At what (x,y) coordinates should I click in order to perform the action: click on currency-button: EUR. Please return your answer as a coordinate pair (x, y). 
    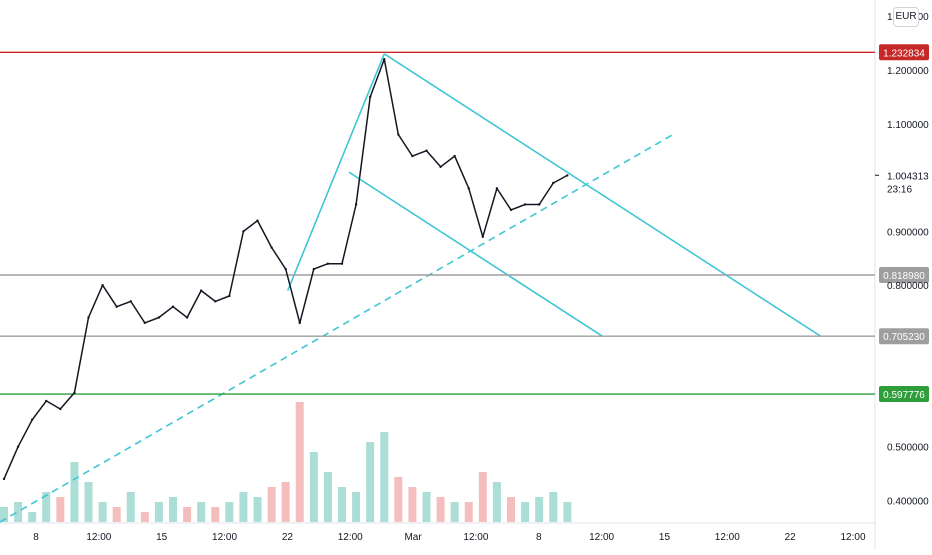
    Looking at the image, I should click on (906, 17).